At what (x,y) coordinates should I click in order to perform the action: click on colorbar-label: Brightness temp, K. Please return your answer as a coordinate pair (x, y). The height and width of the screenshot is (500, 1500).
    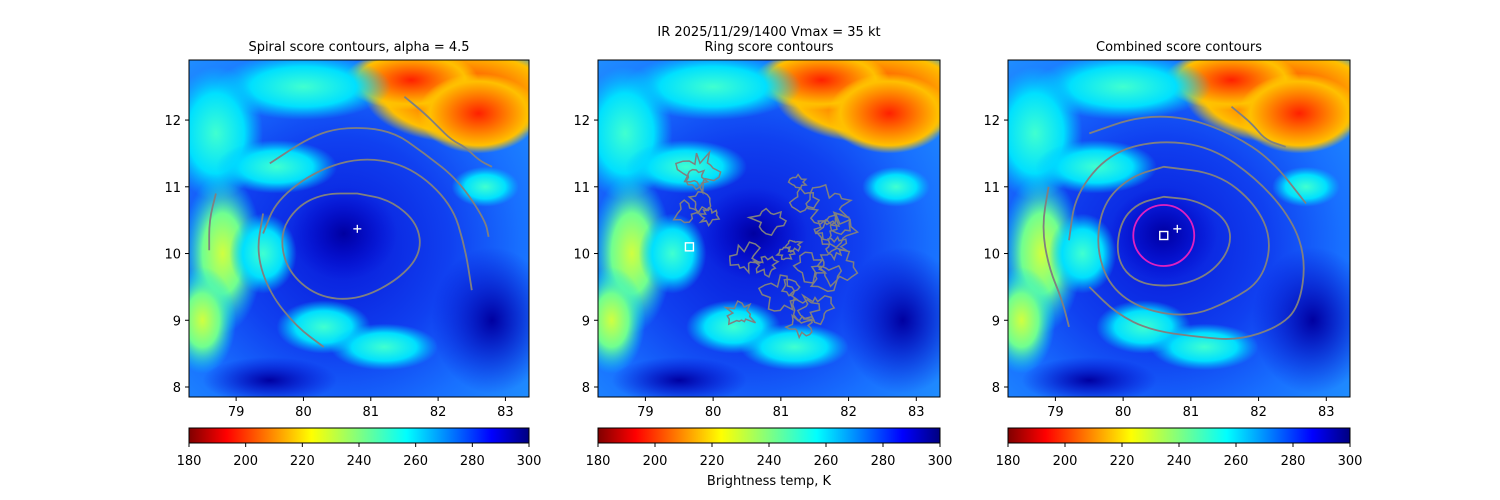
    Looking at the image, I should click on (769, 481).